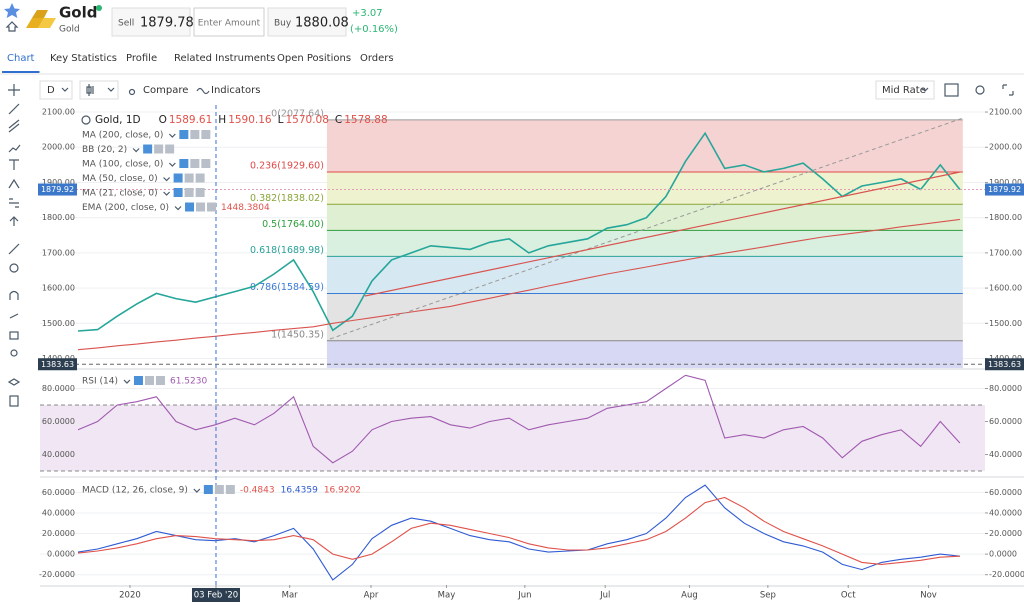 The height and width of the screenshot is (606, 1024). I want to click on compare-button: Compare, so click(165, 90).